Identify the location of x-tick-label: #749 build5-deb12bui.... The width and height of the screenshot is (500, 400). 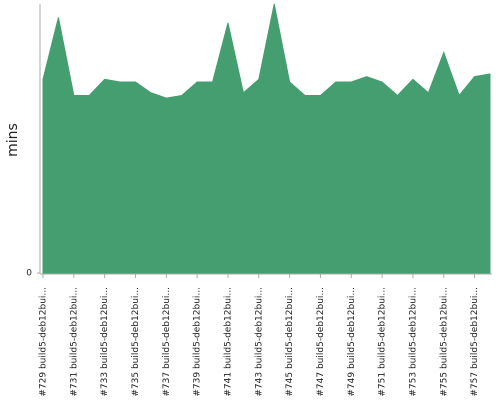
(352, 342).